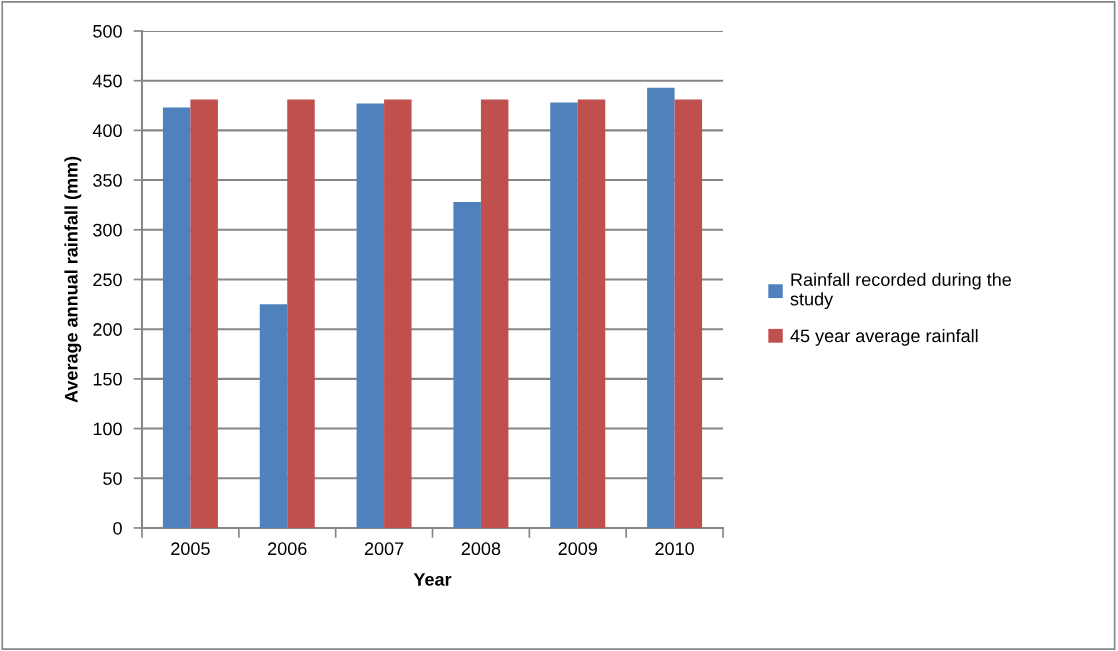 The width and height of the screenshot is (1118, 651). Describe the element at coordinates (900, 291) in the screenshot. I see `legend-label: Rainfall recorded during the study` at that location.